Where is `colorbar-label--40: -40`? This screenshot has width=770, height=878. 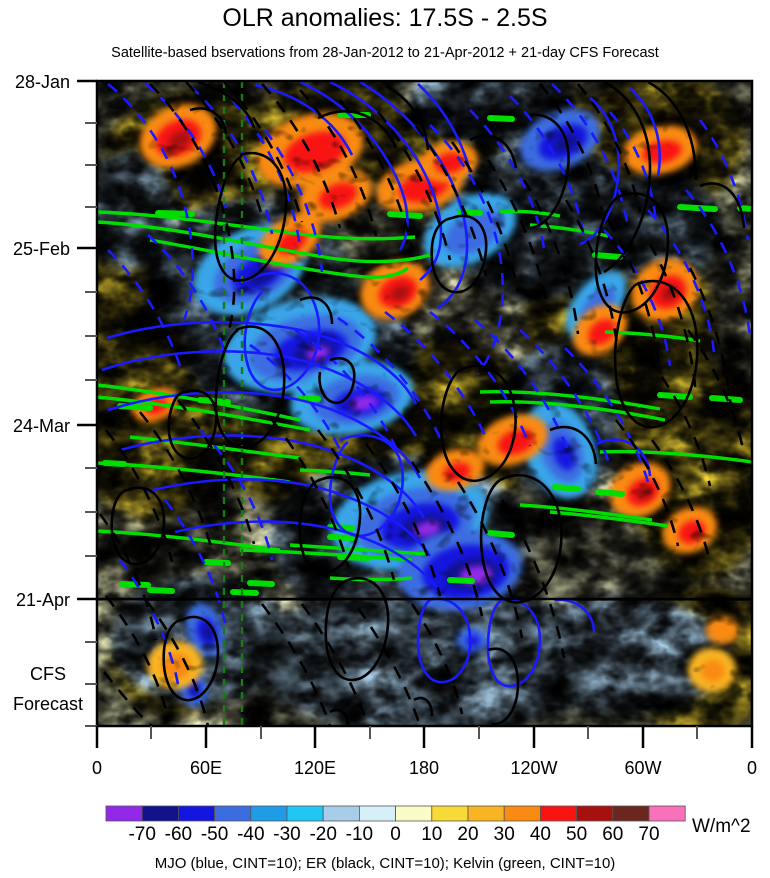
colorbar-label--40: -40 is located at coordinates (250, 834).